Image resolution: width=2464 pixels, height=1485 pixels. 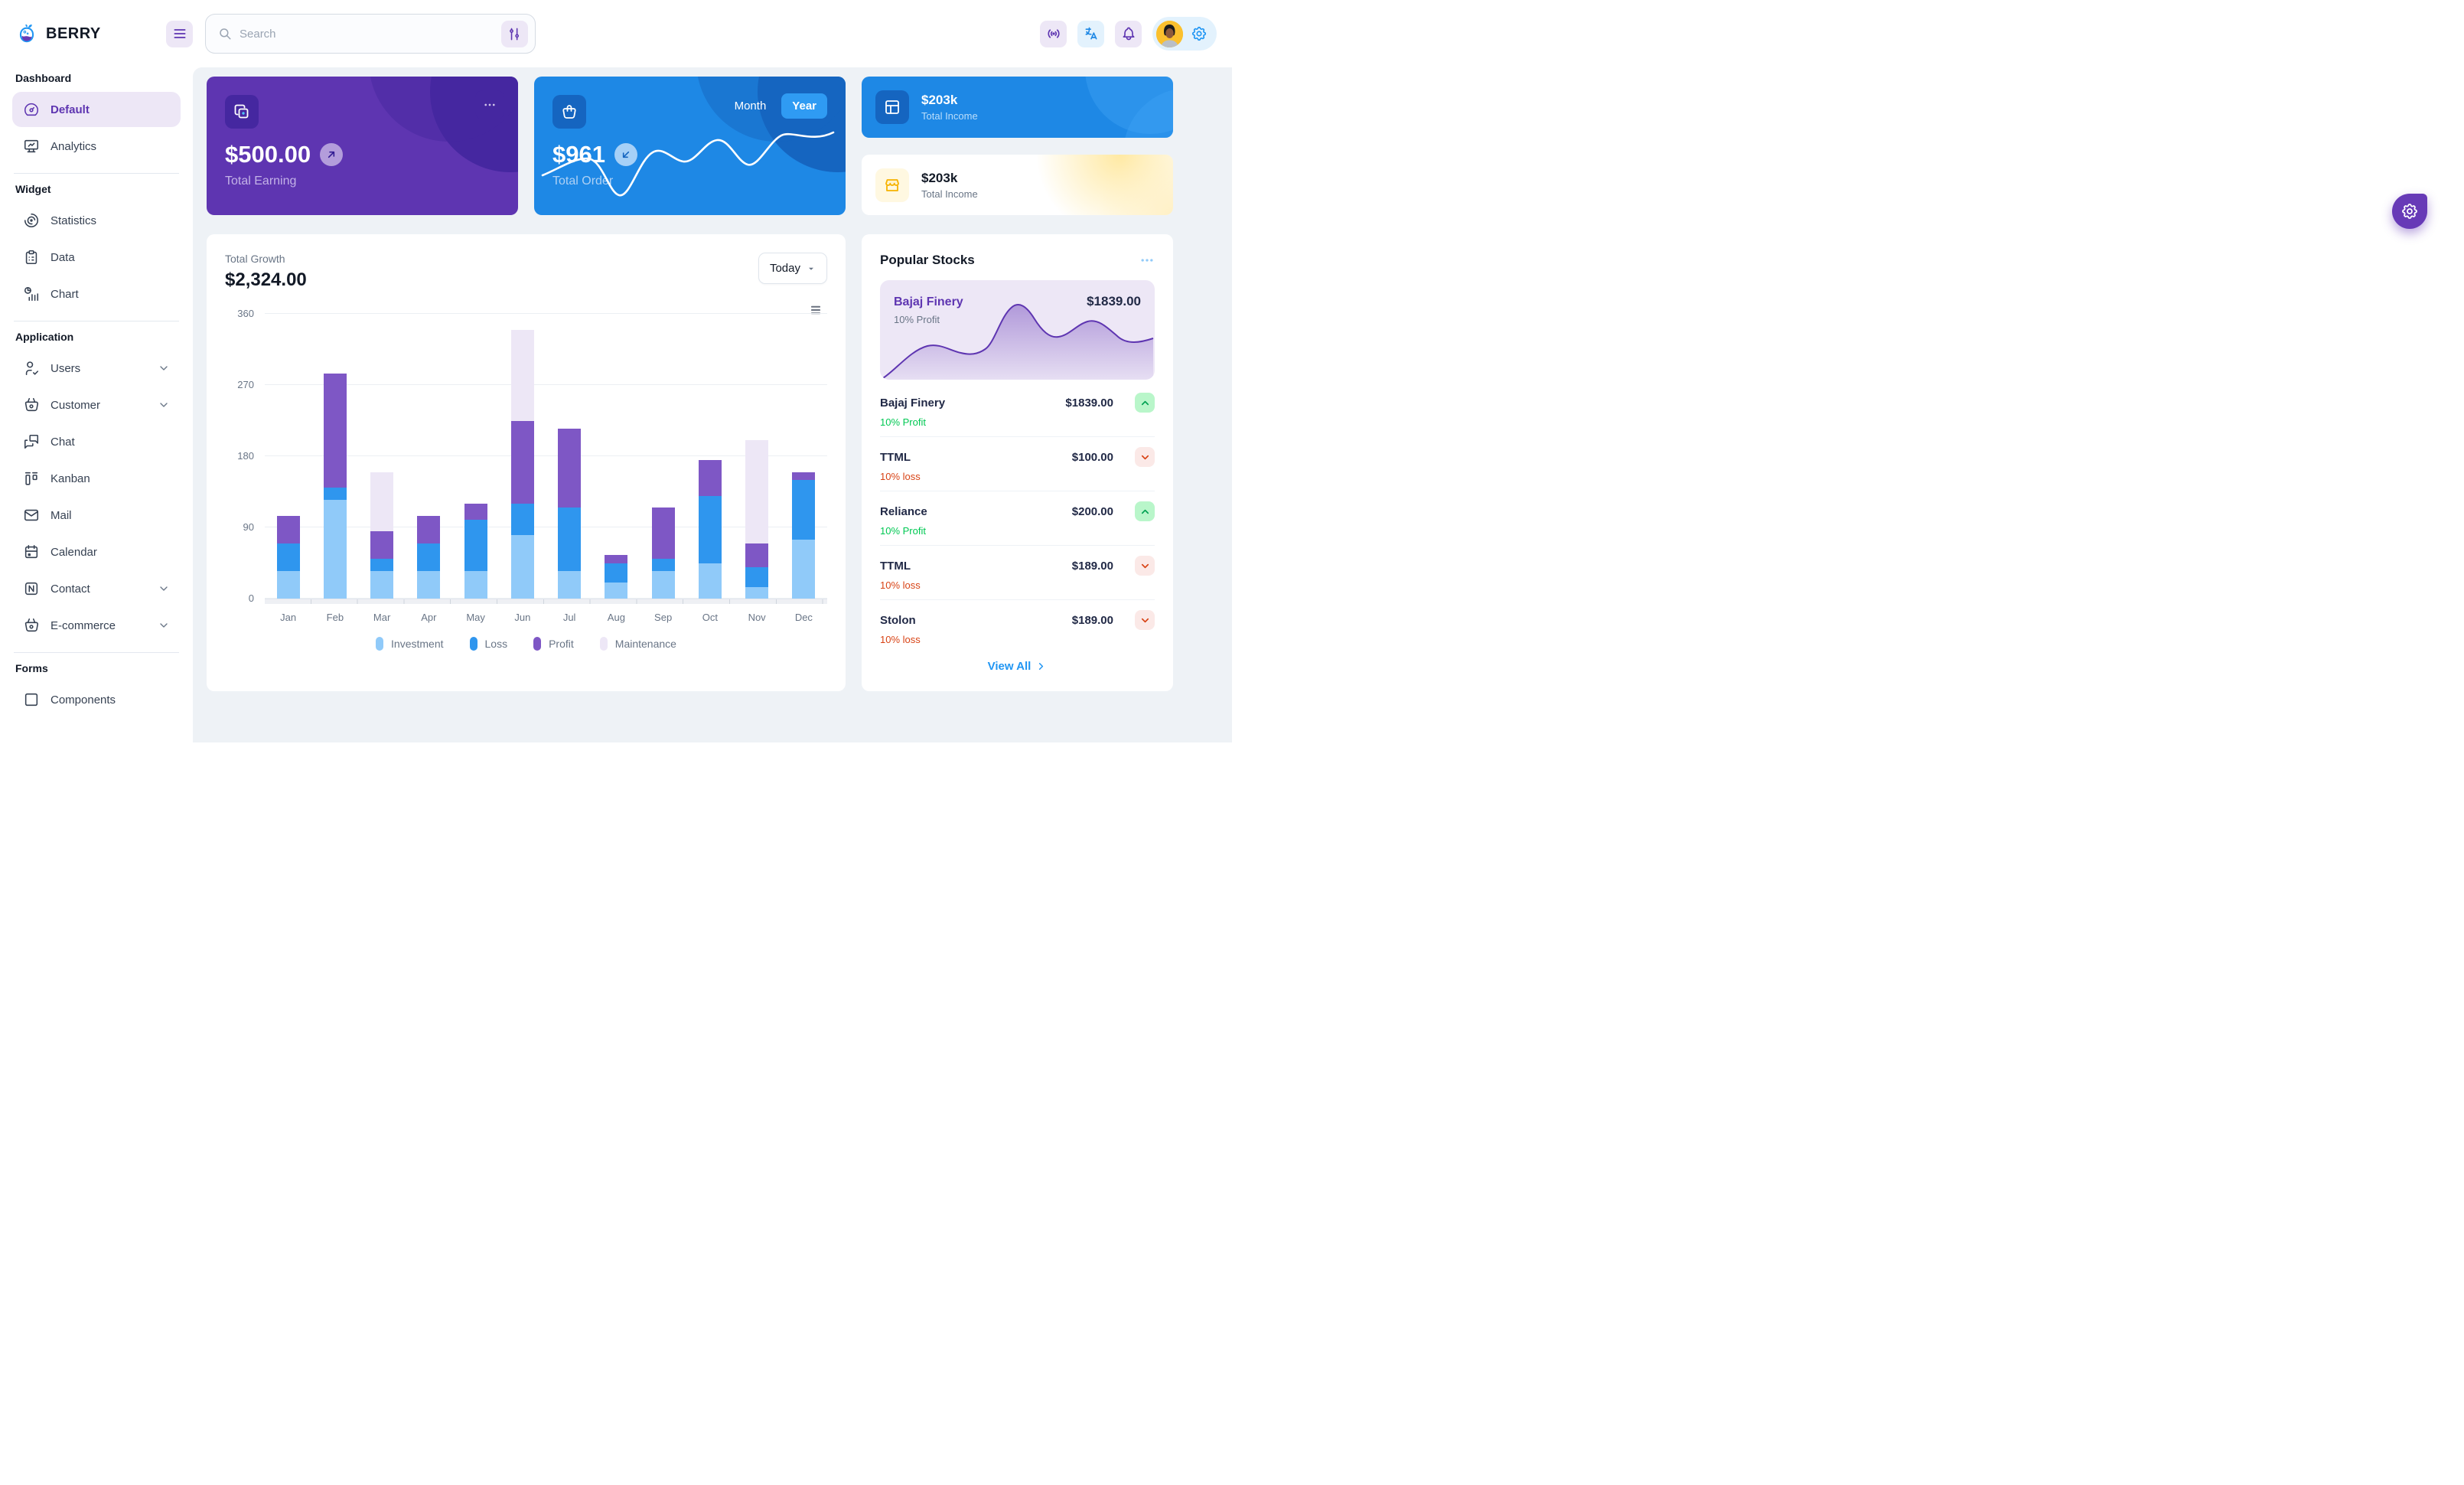 I want to click on x-tick-label: Sep, so click(x=663, y=617).